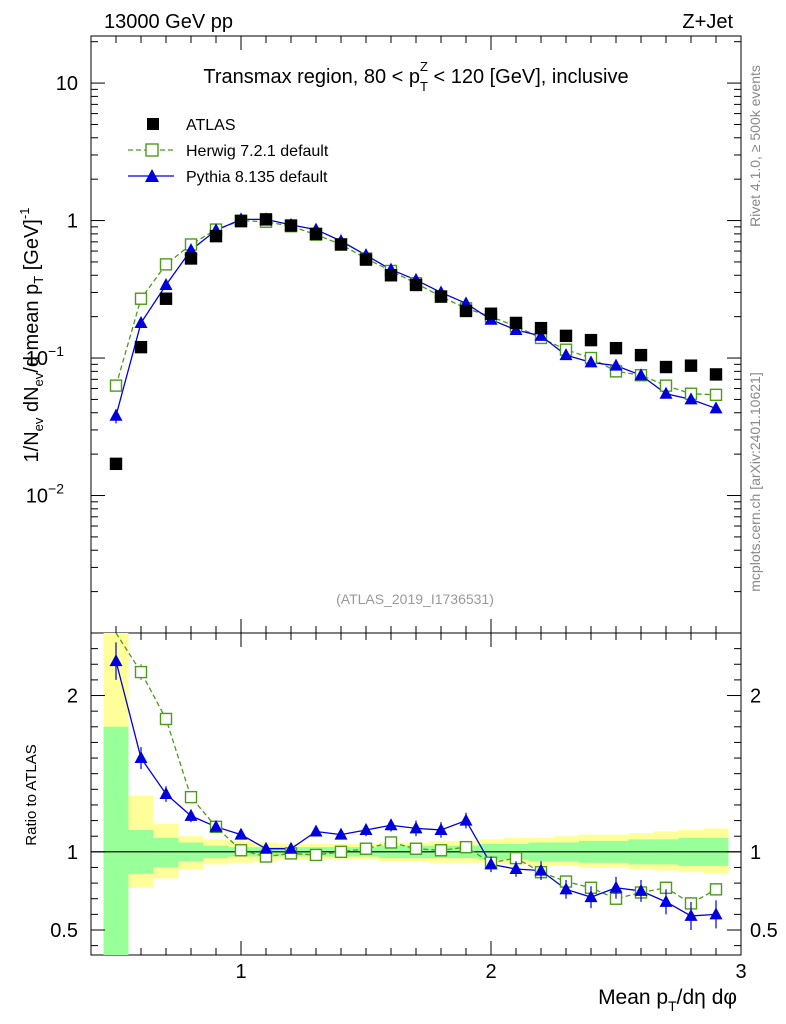  What do you see at coordinates (45, 356) in the screenshot?
I see `main-y-tick-label: 10⁻¹` at bounding box center [45, 356].